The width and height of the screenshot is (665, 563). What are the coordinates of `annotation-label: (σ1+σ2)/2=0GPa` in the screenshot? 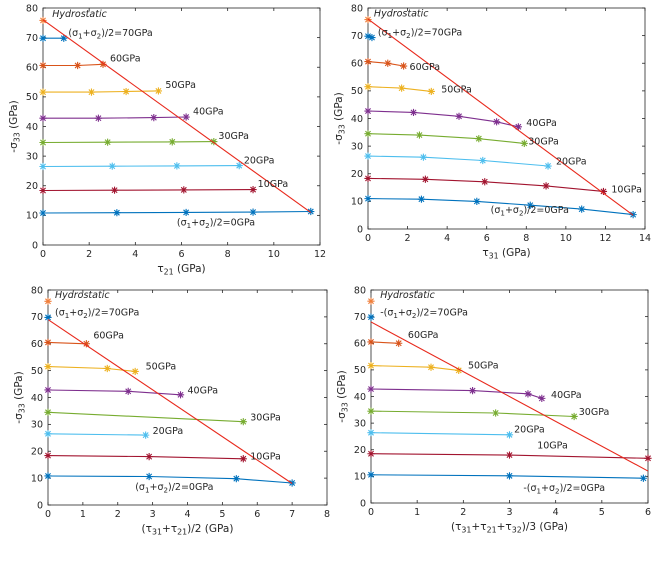 It's located at (530, 211).